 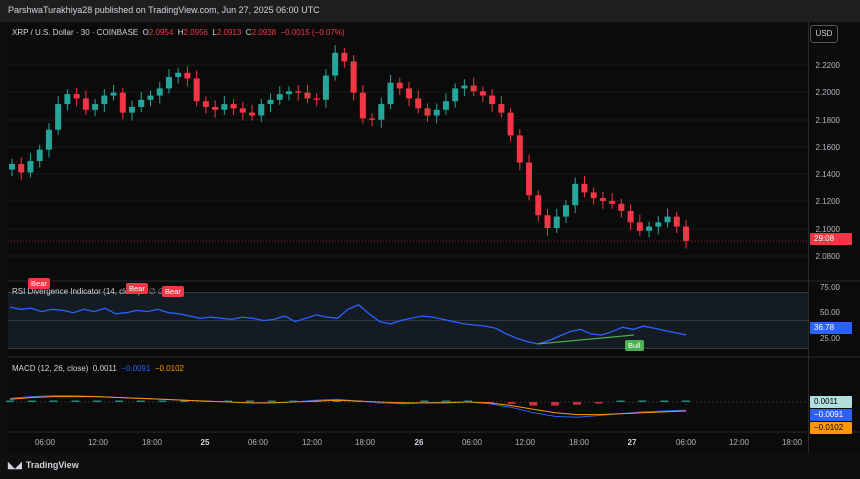 I want to click on macd-signal-line, so click(x=348, y=406).